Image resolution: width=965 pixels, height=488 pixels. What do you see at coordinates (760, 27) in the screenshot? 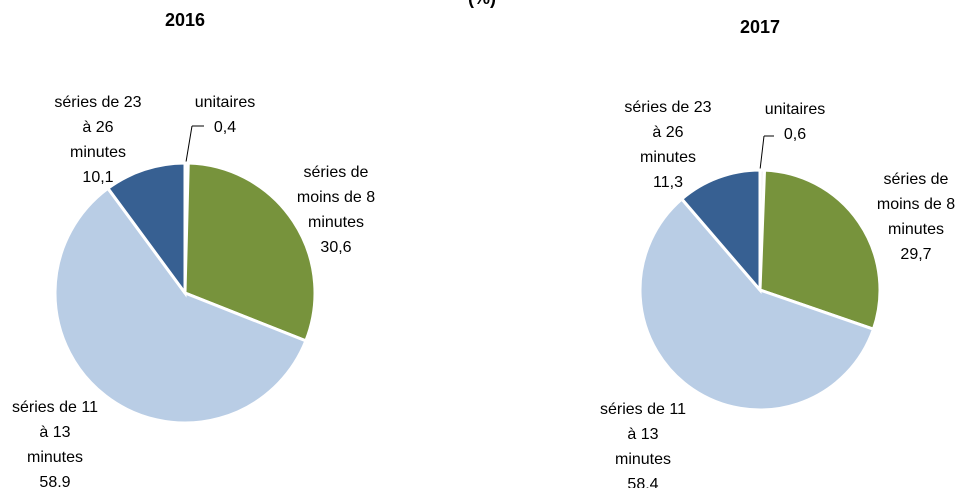
I see `chart-title: 2017` at bounding box center [760, 27].